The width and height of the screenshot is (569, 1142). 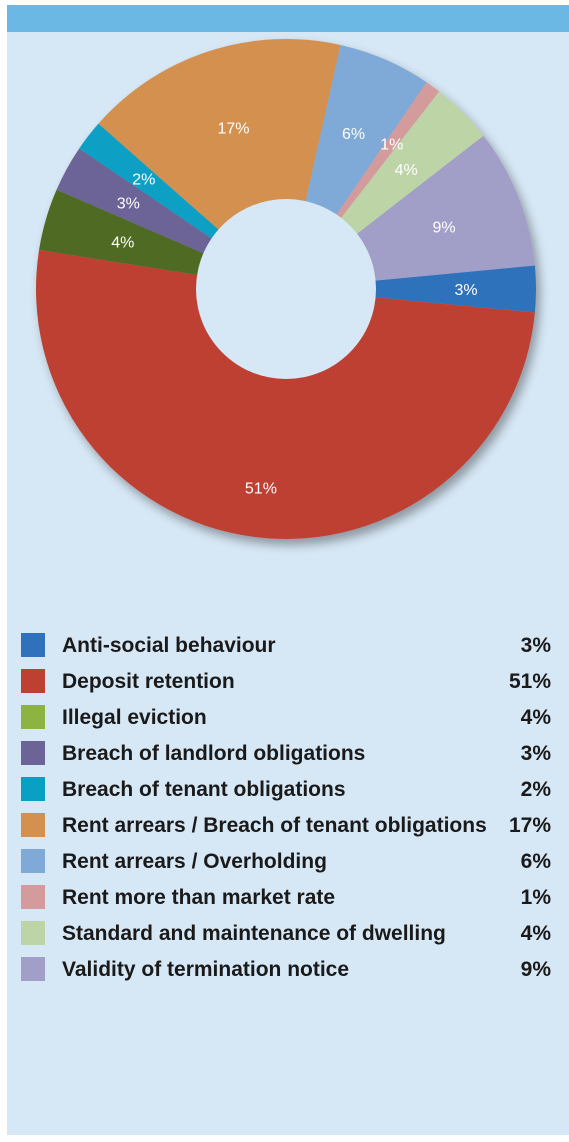 I want to click on legend-item-validity-of-termination-notice: Validity of termination notice 9%, so click(x=286, y=969).